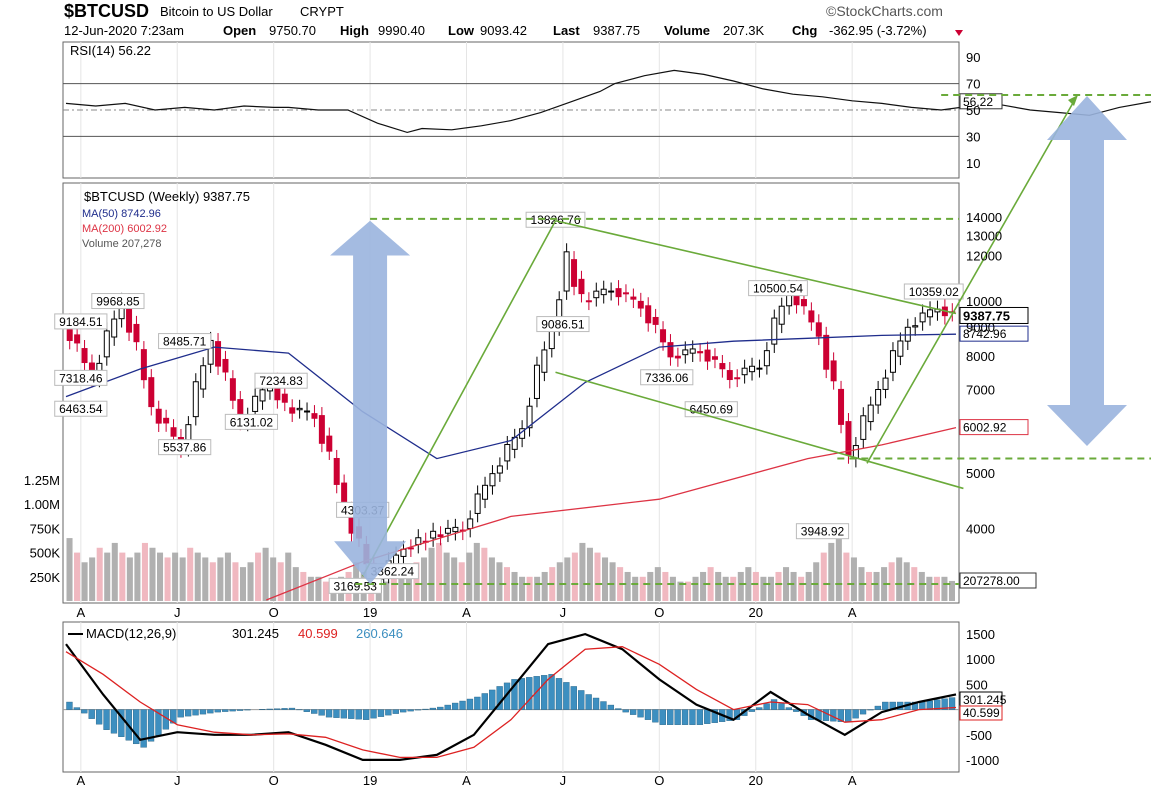  What do you see at coordinates (81, 409) in the screenshot?
I see `annotation-label: 6463.54` at bounding box center [81, 409].